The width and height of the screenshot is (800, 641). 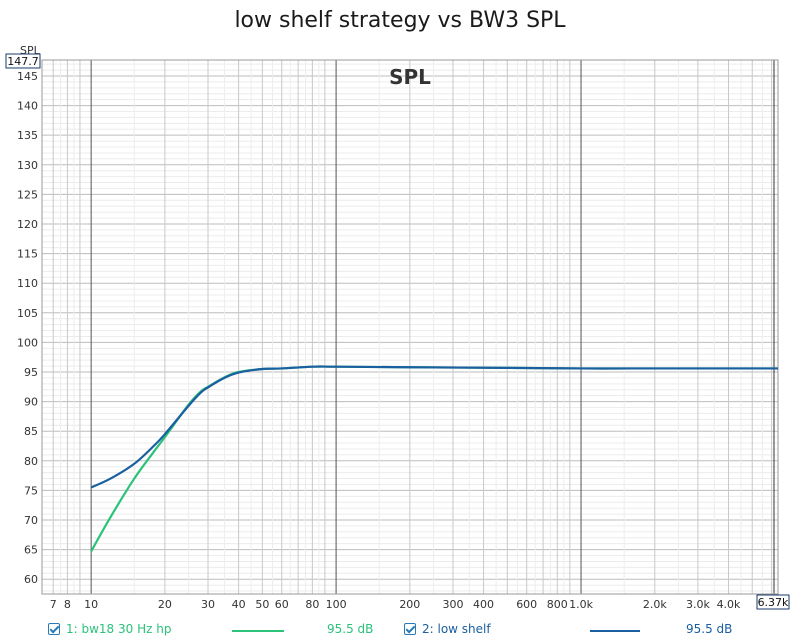 What do you see at coordinates (27, 224) in the screenshot?
I see `y-tick-label: 120` at bounding box center [27, 224].